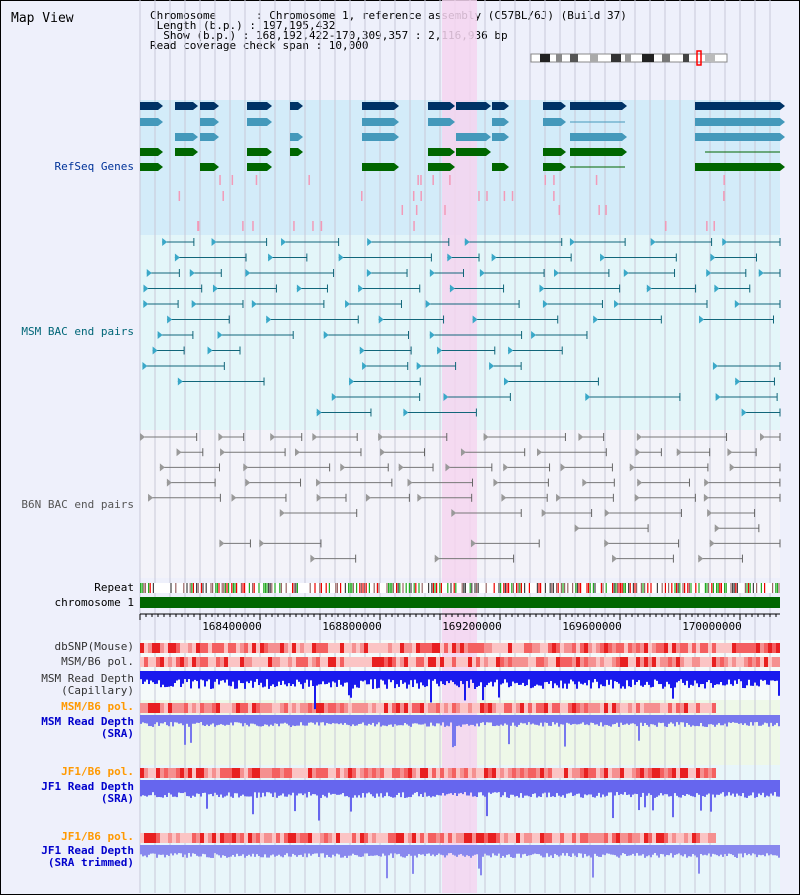  What do you see at coordinates (97, 771) in the screenshot?
I see `label-jf1-b6-pol: JF1/B6 pol.` at bounding box center [97, 771].